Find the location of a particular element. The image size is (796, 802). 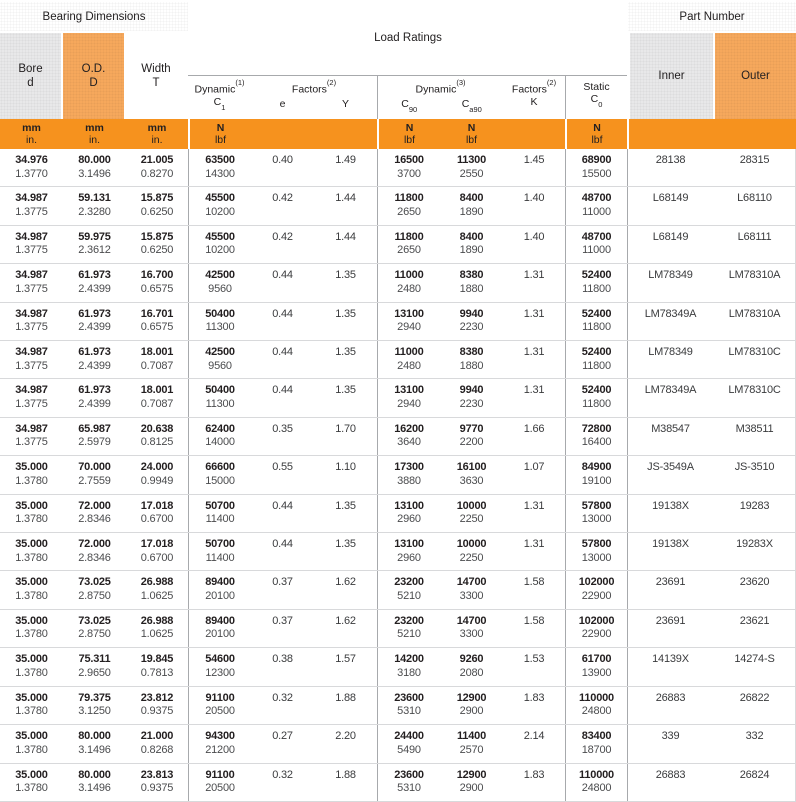

units-outer is located at coordinates (754, 134).